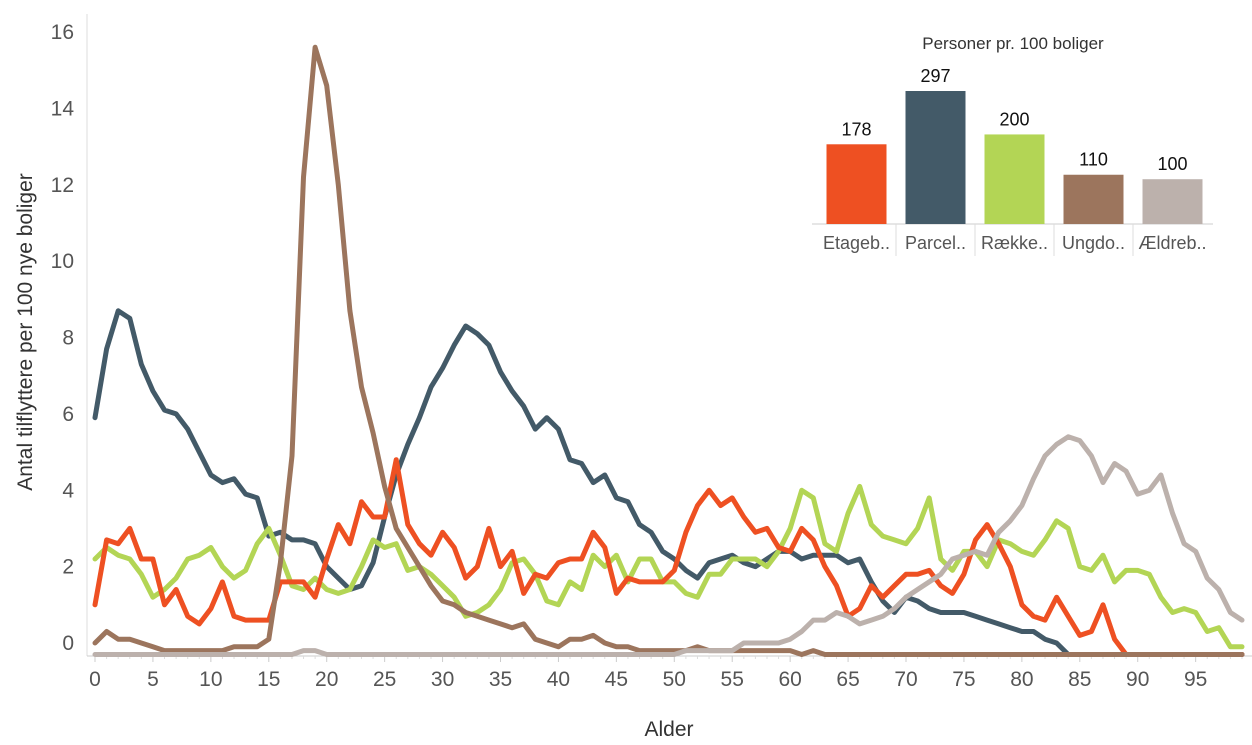  What do you see at coordinates (384, 679) in the screenshot?
I see `x-tick-label: 25` at bounding box center [384, 679].